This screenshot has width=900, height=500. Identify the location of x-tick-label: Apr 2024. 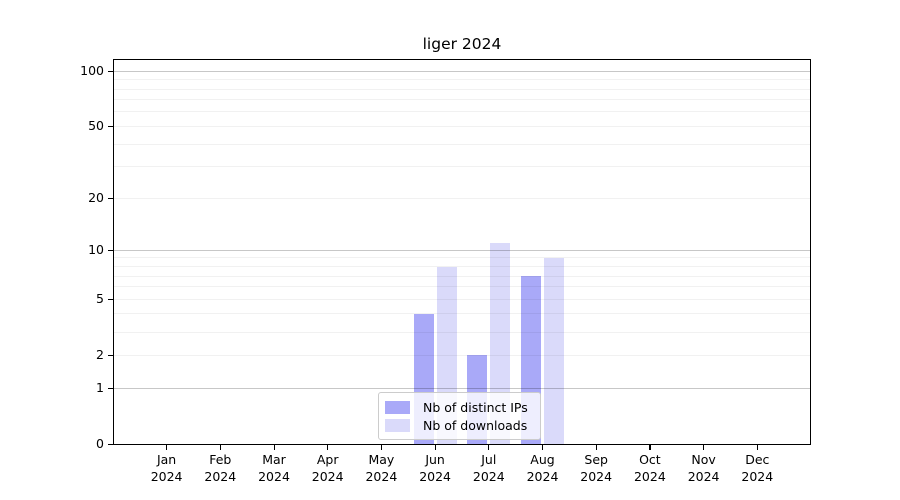
(327, 468).